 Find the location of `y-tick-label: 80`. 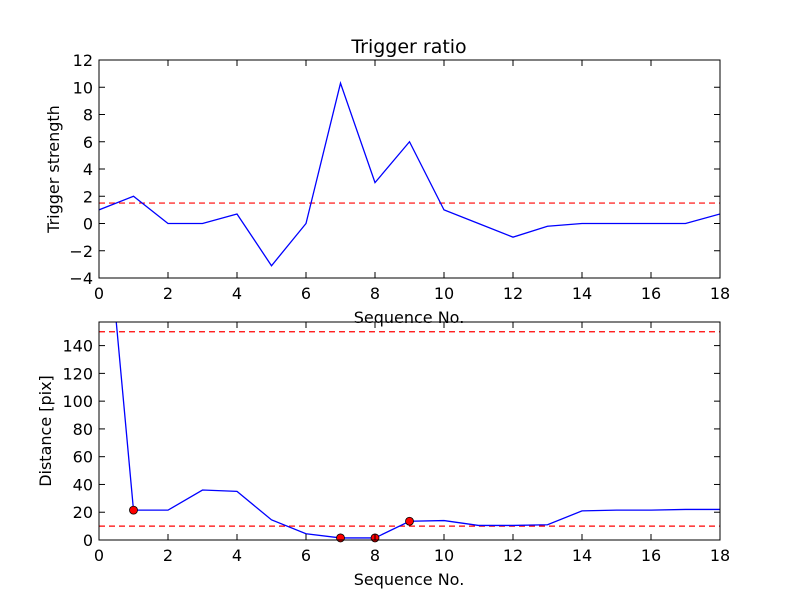

y-tick-label: 80 is located at coordinates (83, 429).